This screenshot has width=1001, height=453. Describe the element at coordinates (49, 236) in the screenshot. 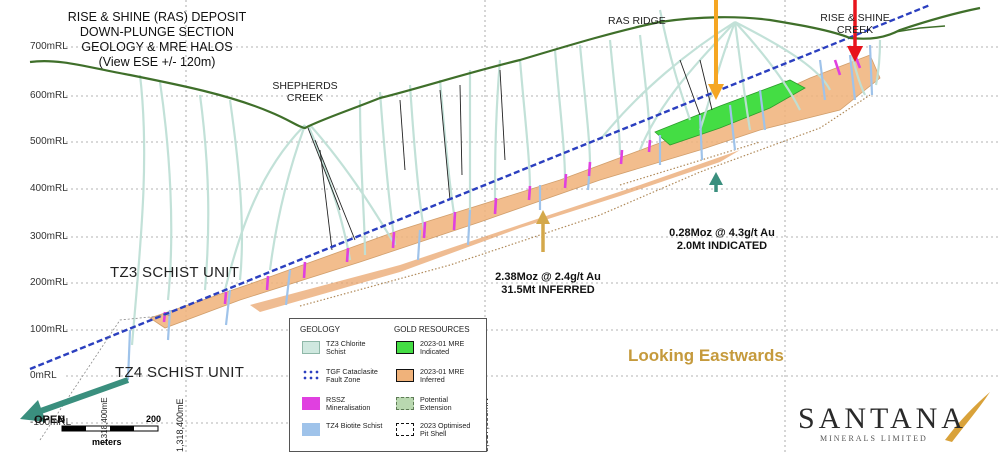

I see `rl-label-300: 300mRL` at that location.